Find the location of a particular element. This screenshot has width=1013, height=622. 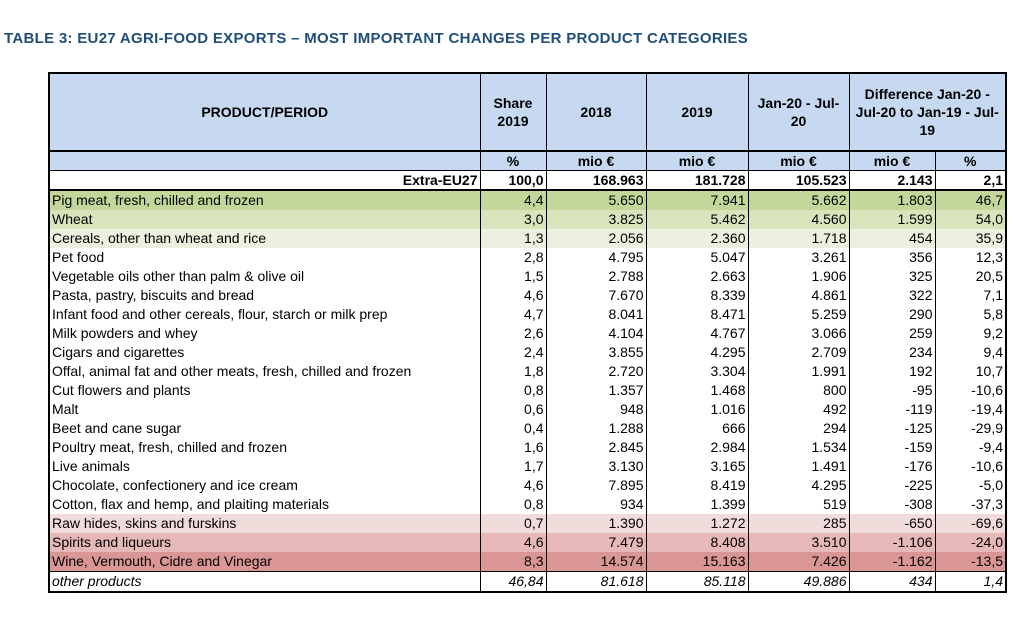

cell: 1.906 is located at coordinates (798, 276).